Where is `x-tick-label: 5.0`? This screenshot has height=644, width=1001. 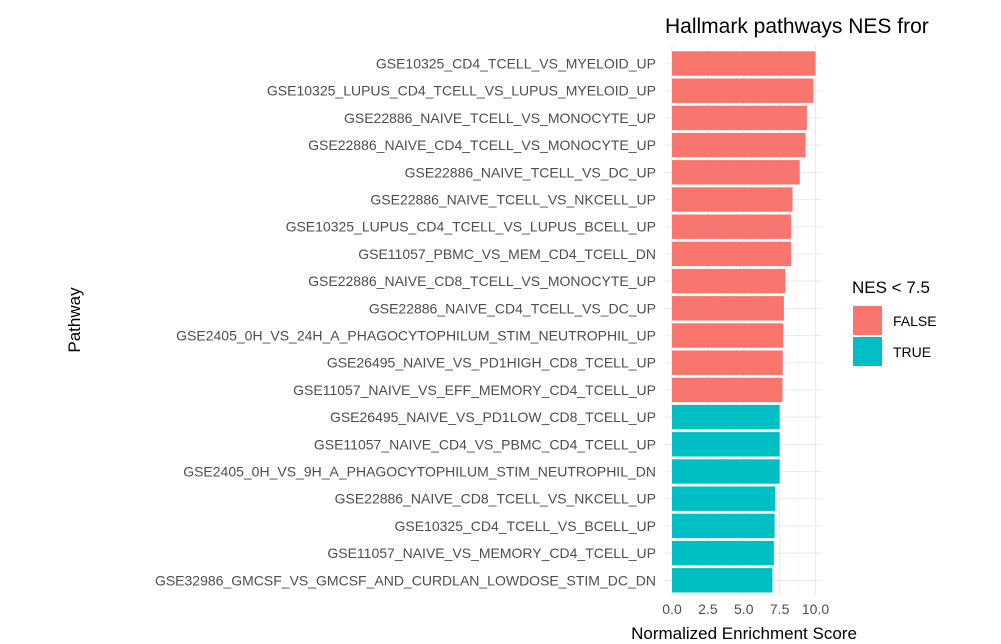 x-tick-label: 5.0 is located at coordinates (744, 609).